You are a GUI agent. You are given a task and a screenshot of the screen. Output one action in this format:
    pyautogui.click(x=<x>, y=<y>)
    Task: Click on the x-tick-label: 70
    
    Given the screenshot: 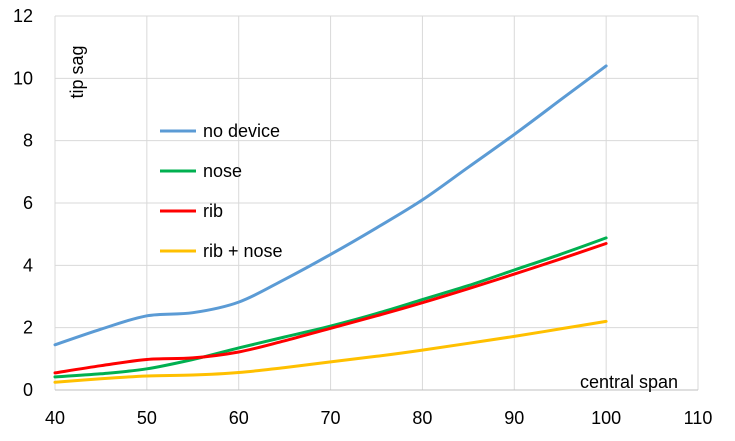 What is the action you would take?
    pyautogui.click(x=331, y=418)
    